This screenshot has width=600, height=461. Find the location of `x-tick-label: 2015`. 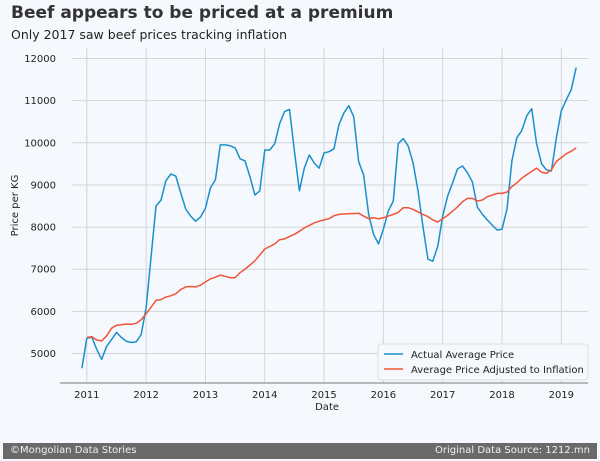

x-tick-label: 2015 is located at coordinates (323, 395).